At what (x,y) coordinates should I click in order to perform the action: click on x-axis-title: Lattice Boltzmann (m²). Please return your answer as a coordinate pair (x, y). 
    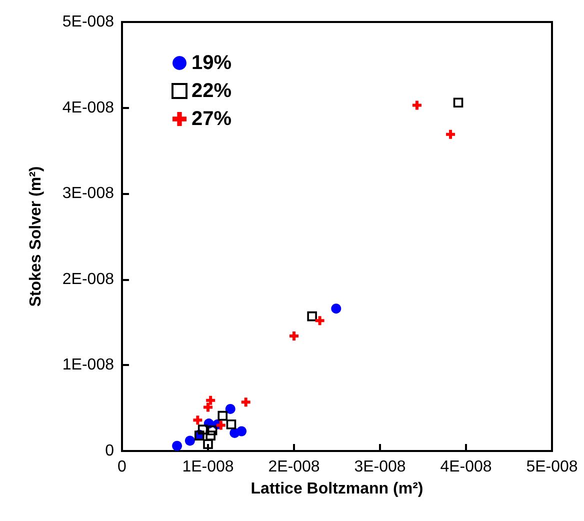
    Looking at the image, I should click on (337, 489).